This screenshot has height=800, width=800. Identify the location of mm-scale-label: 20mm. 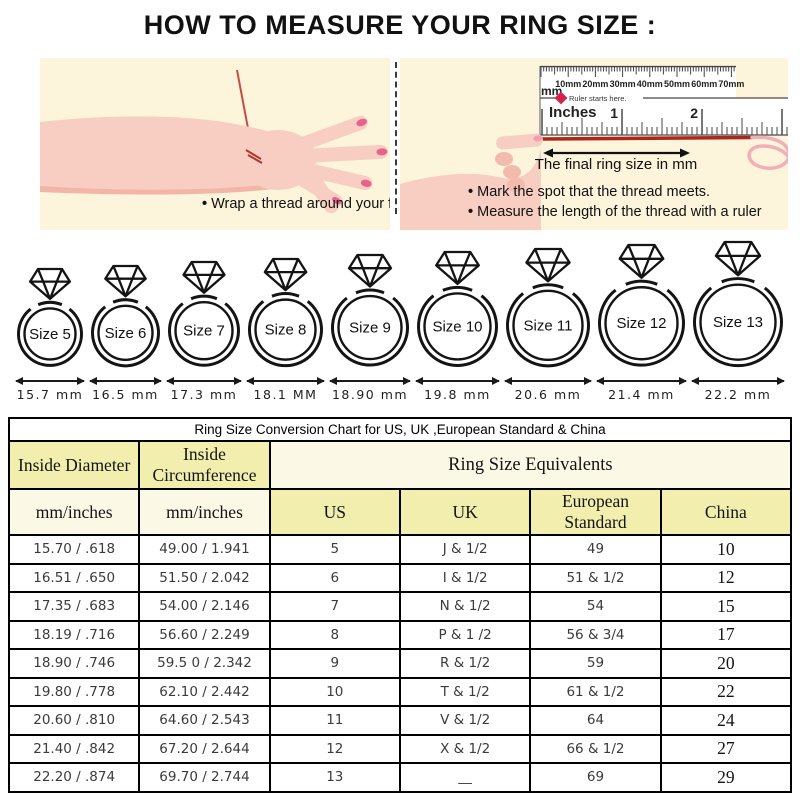
(595, 84).